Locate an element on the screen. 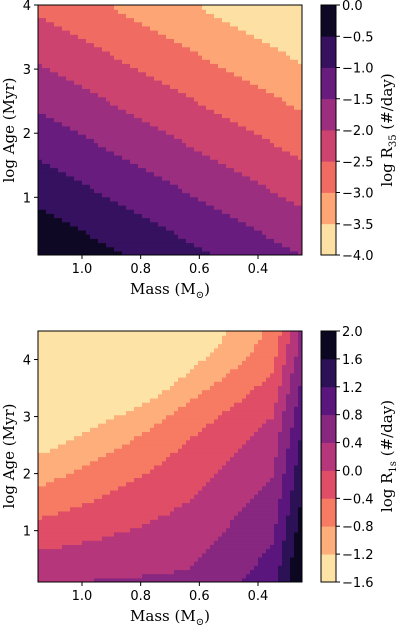 The image size is (400, 629). colorbar-tick-label: −0.5 is located at coordinates (358, 37).